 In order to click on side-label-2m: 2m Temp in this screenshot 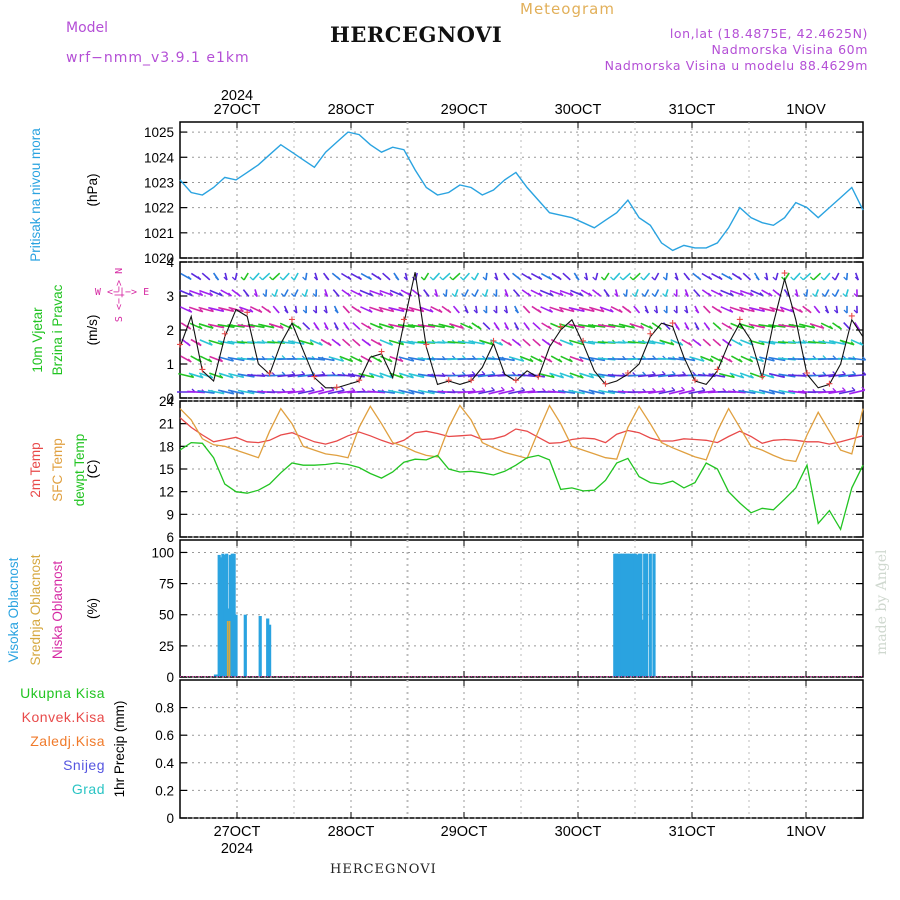, I will do `click(35, 469)`.